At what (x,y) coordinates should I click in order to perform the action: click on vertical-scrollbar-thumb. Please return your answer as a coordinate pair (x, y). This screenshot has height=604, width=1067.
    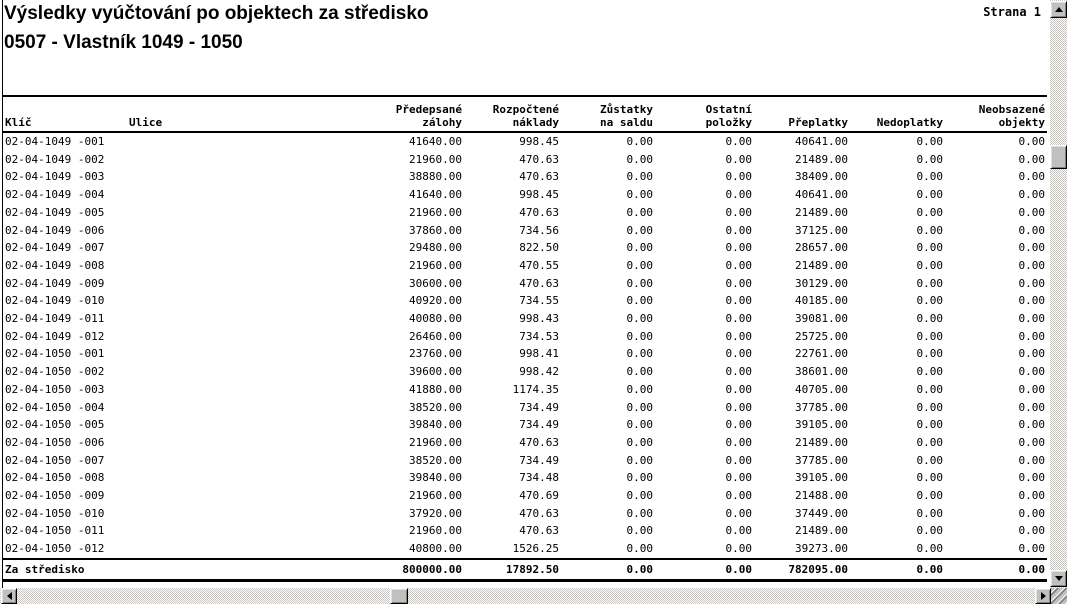
    Looking at the image, I should click on (1058, 157).